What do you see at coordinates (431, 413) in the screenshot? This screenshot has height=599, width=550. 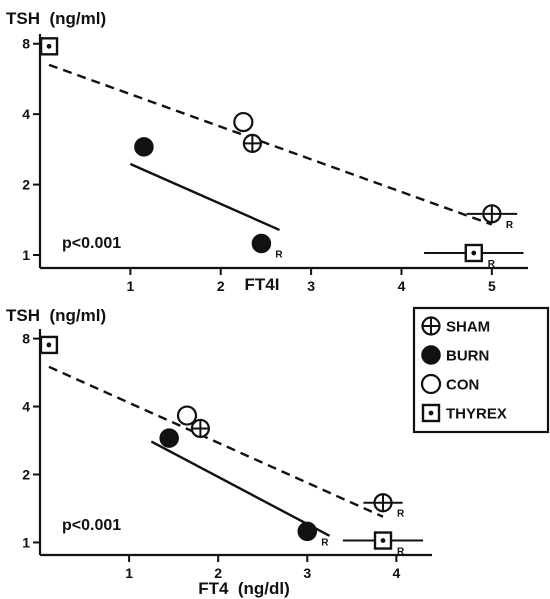 I see `legend-marker-thyrex` at bounding box center [431, 413].